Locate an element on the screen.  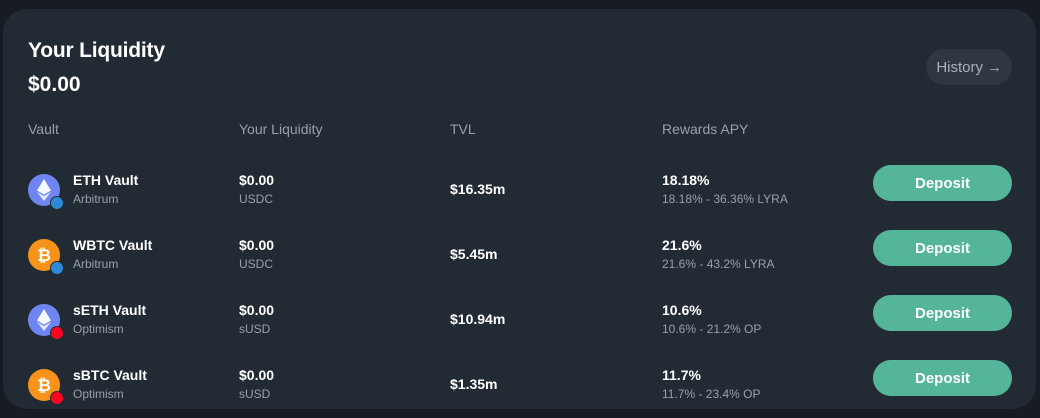
apy-range: 21.6% - 43.2% LYRA is located at coordinates (718, 264).